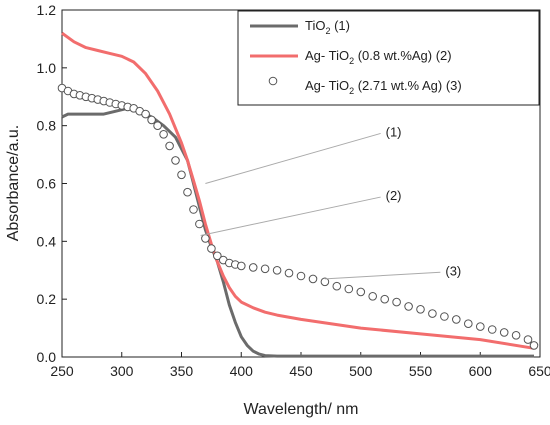 The height and width of the screenshot is (425, 550). I want to click on x-tick-label: 400, so click(242, 371).